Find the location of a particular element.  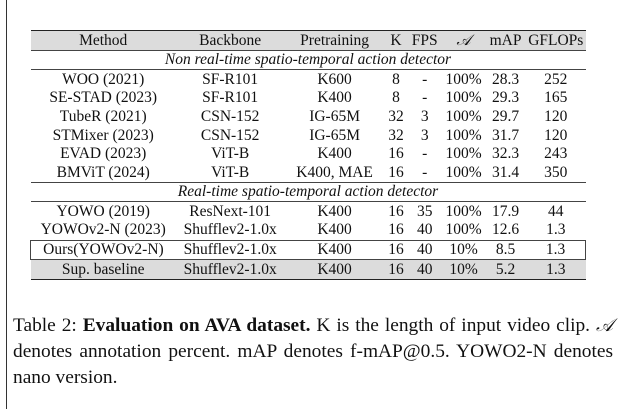

cell-method: WOO (2021) is located at coordinates (103, 79).